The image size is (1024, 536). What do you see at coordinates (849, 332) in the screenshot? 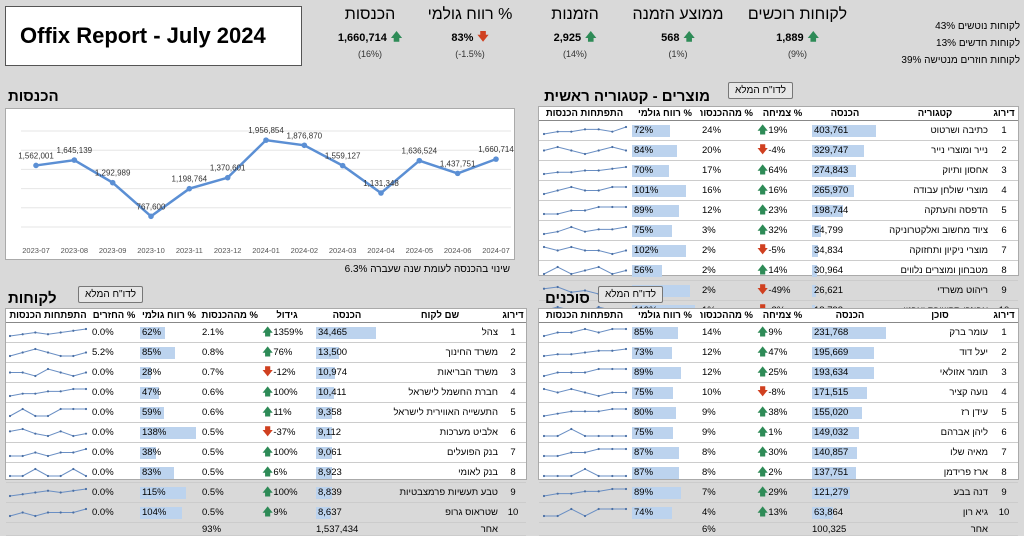
I see `revenue-bar` at bounding box center [849, 332].